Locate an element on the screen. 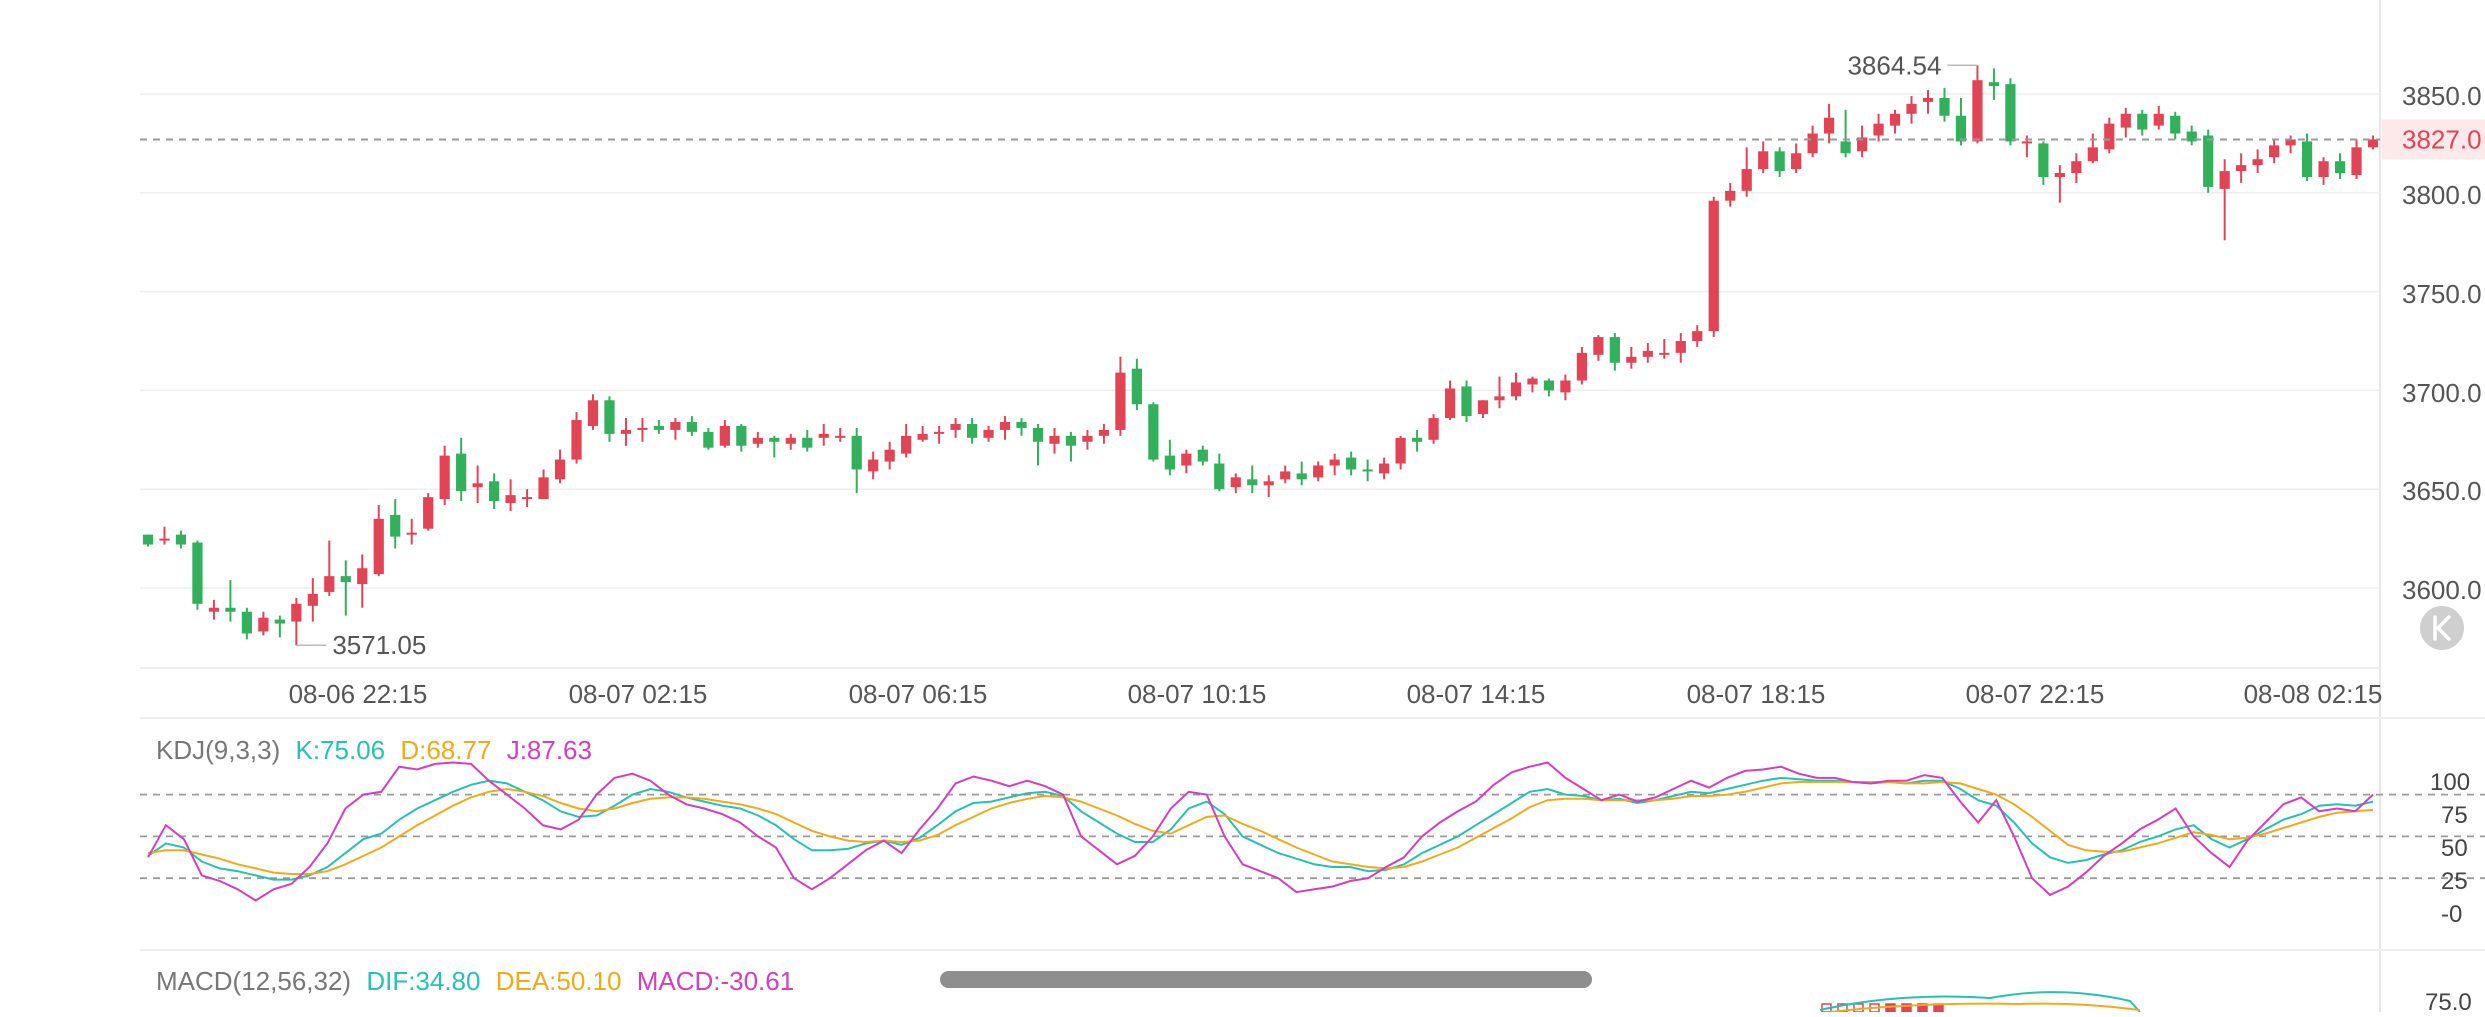 This screenshot has height=1017, width=2485. x-tick-label: 08-07 06:15 is located at coordinates (918, 694).